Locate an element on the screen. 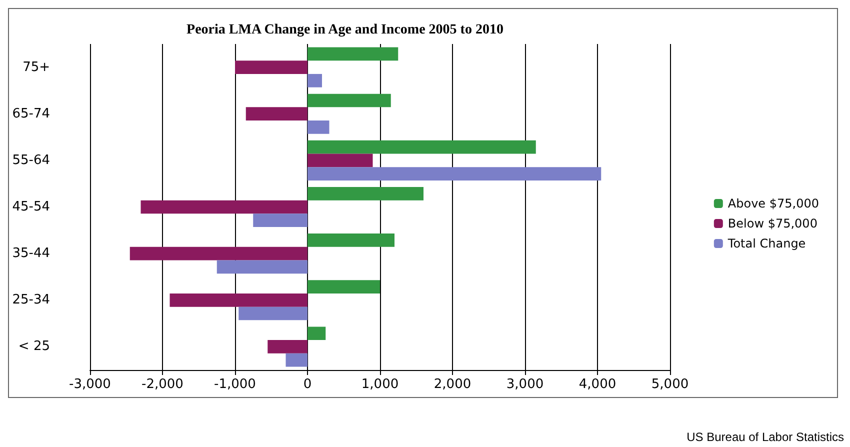 This screenshot has width=850, height=447. x-tick-label: 3,000 is located at coordinates (525, 384).